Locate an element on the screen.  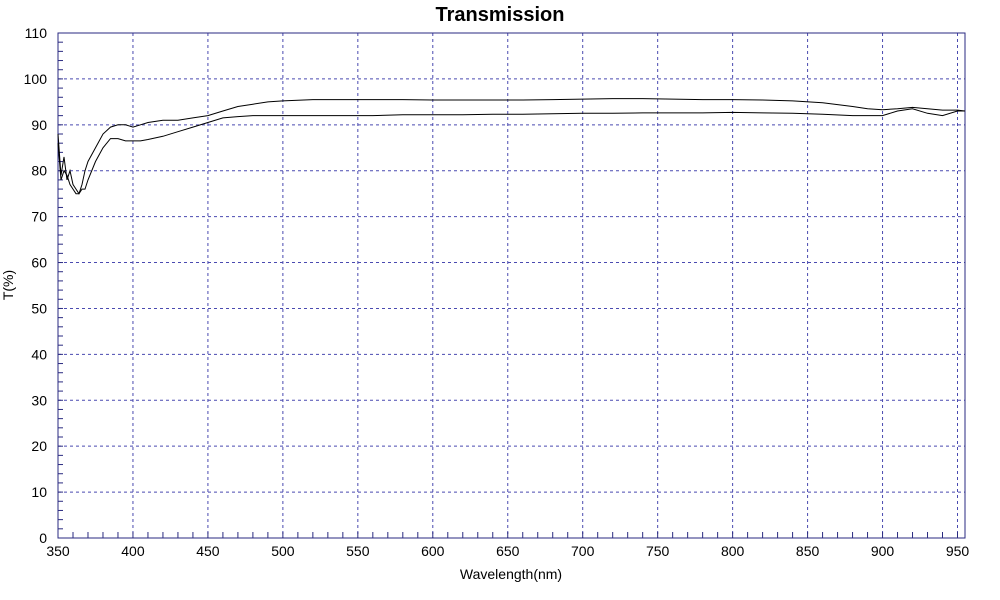
series-lines is located at coordinates (511, 146).